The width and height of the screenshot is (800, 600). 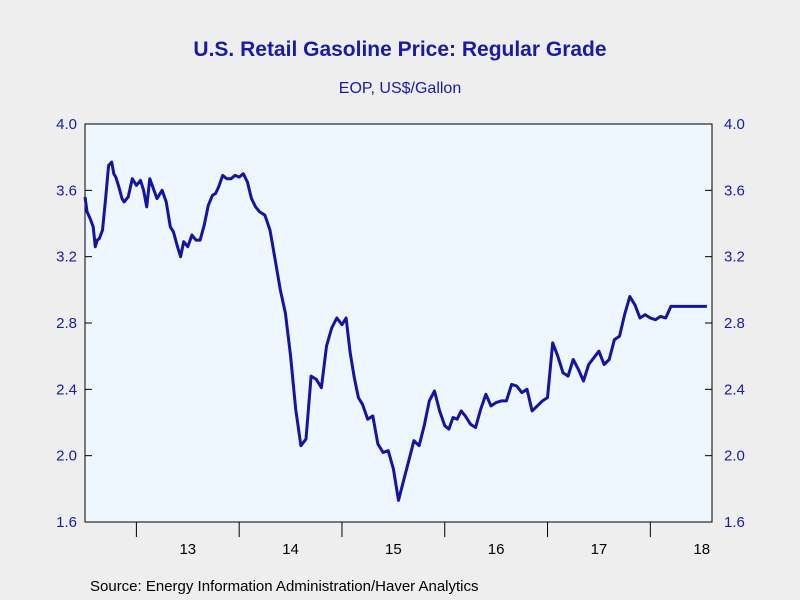 What do you see at coordinates (66, 389) in the screenshot?
I see `y-tick-label-left: 2.4` at bounding box center [66, 389].